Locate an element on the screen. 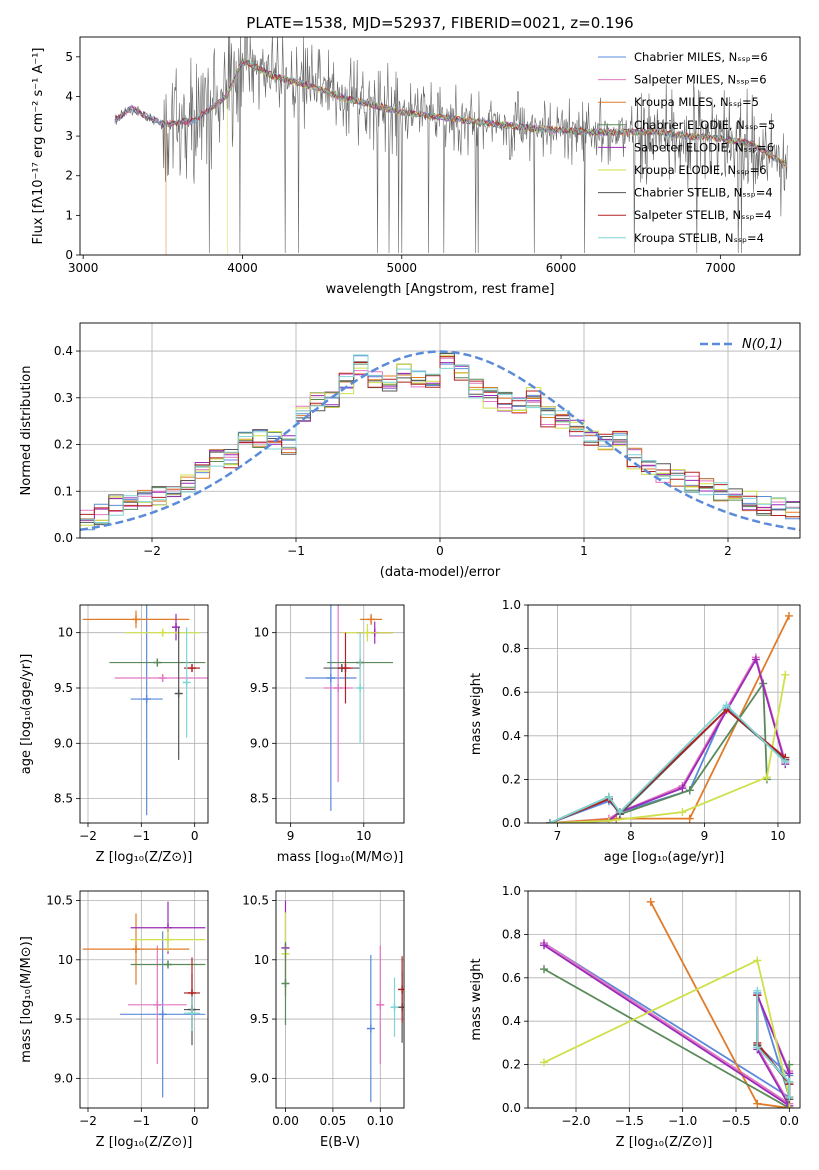 This screenshot has height=1170, width=819. x-axis-label: (data-model)/error is located at coordinates (440, 572).